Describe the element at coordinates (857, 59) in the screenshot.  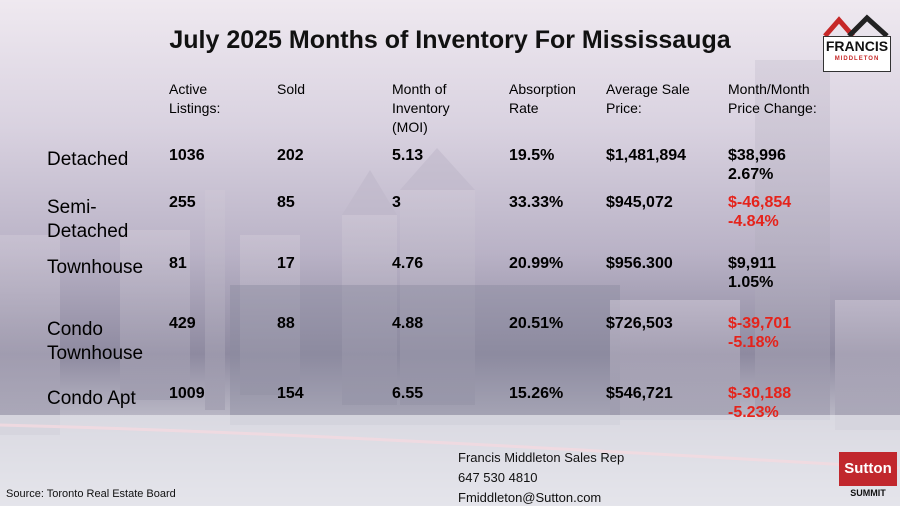
I see `logo-surname: MIDDLETON` at that location.